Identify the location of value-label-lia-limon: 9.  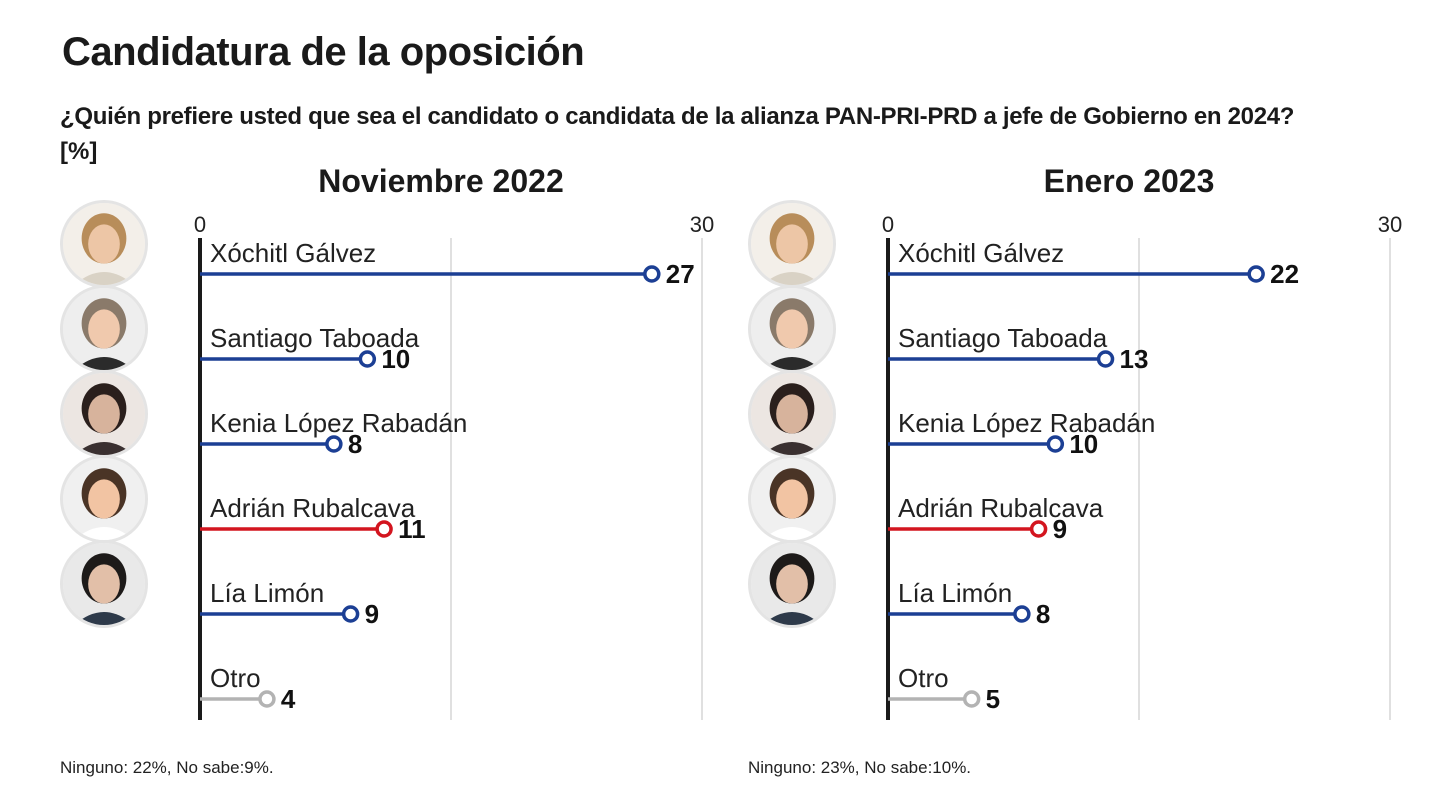
(372, 614).